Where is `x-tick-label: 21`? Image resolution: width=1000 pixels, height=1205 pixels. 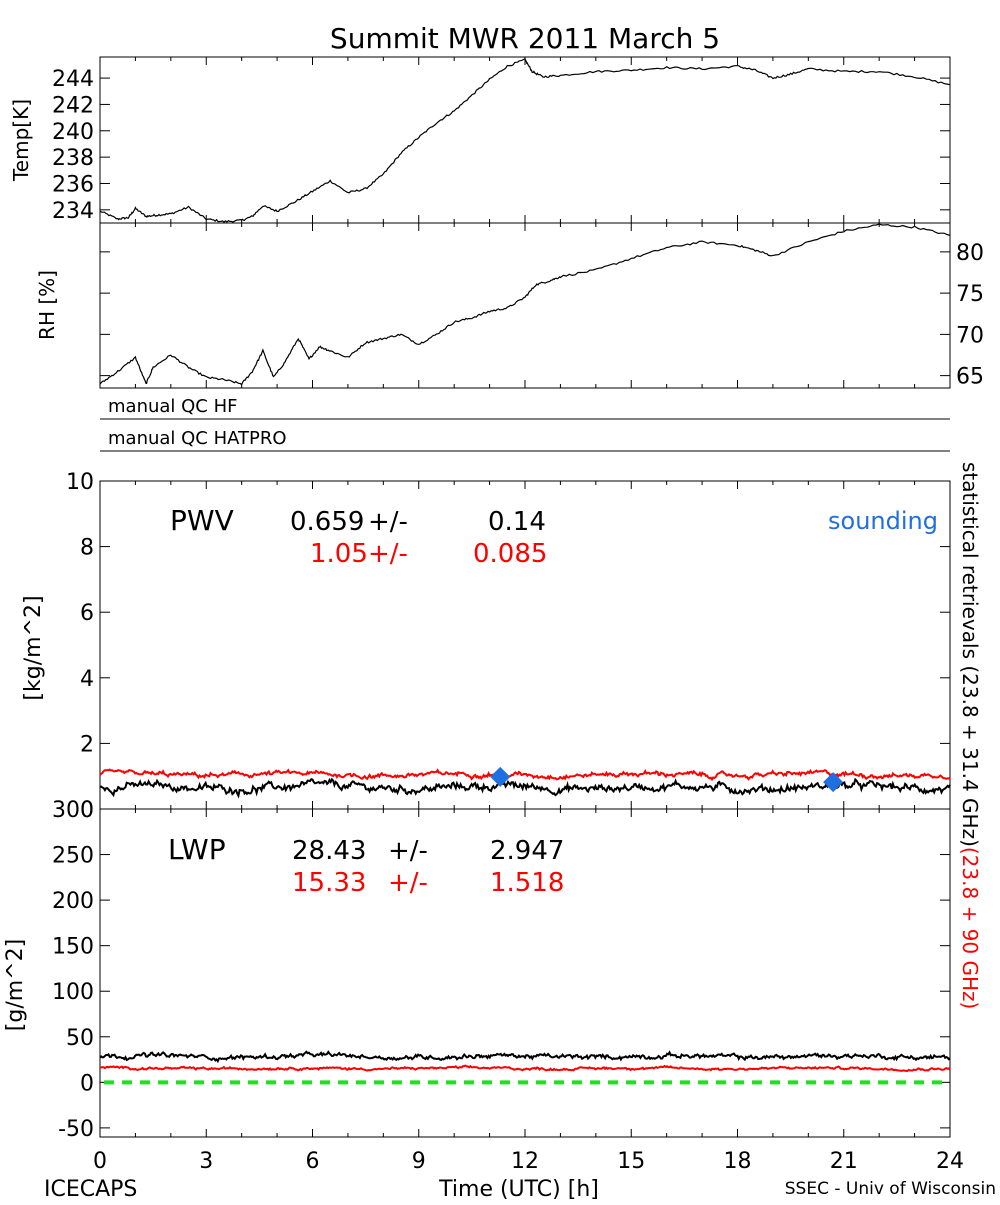
x-tick-label: 21 is located at coordinates (844, 1161).